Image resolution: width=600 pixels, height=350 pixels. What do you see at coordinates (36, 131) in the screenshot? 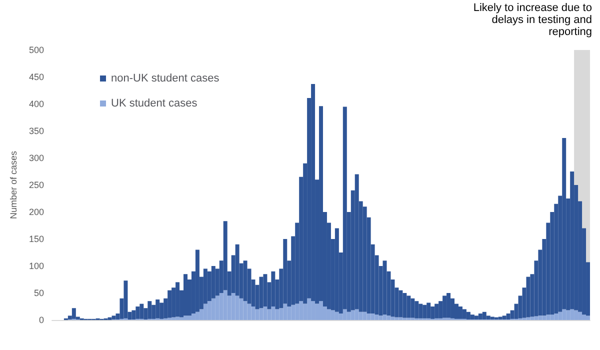
I see `y-tick-label: 350` at bounding box center [36, 131].